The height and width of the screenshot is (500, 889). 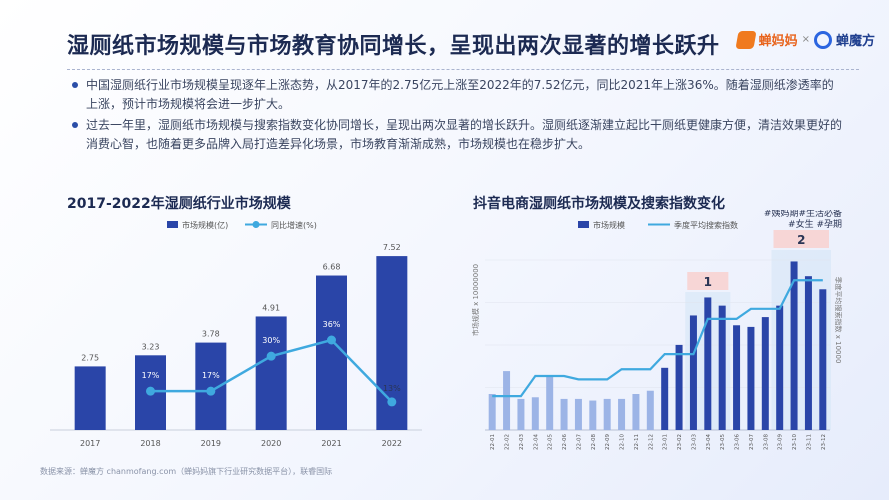 I want to click on x-tick-label: 22-12, so click(x=651, y=442).